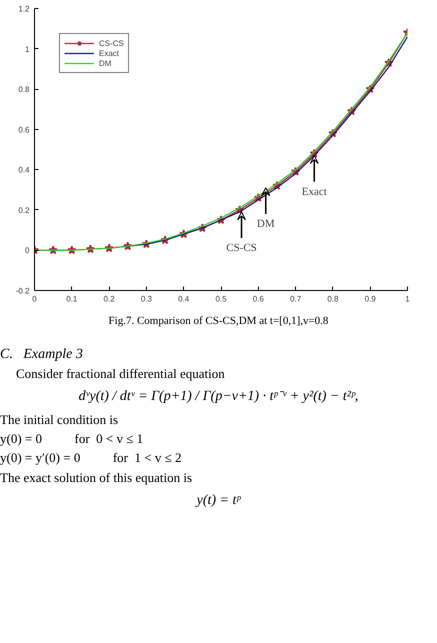 This screenshot has height=643, width=437. Describe the element at coordinates (111, 43) in the screenshot. I see `legend-label: CS-CS` at that location.